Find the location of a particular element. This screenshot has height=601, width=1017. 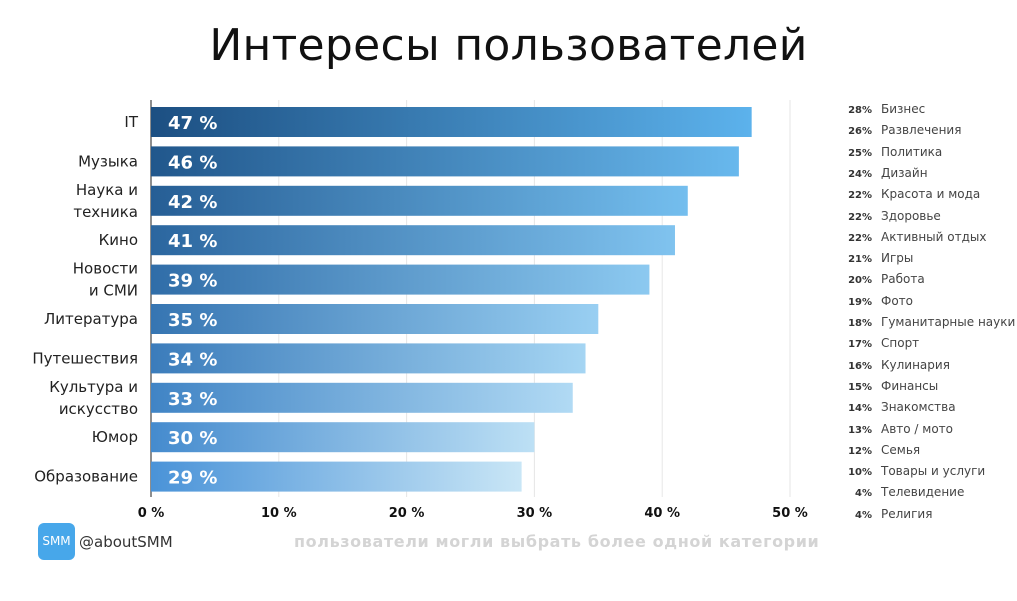

bar-value-label: 33 % is located at coordinates (192, 399).